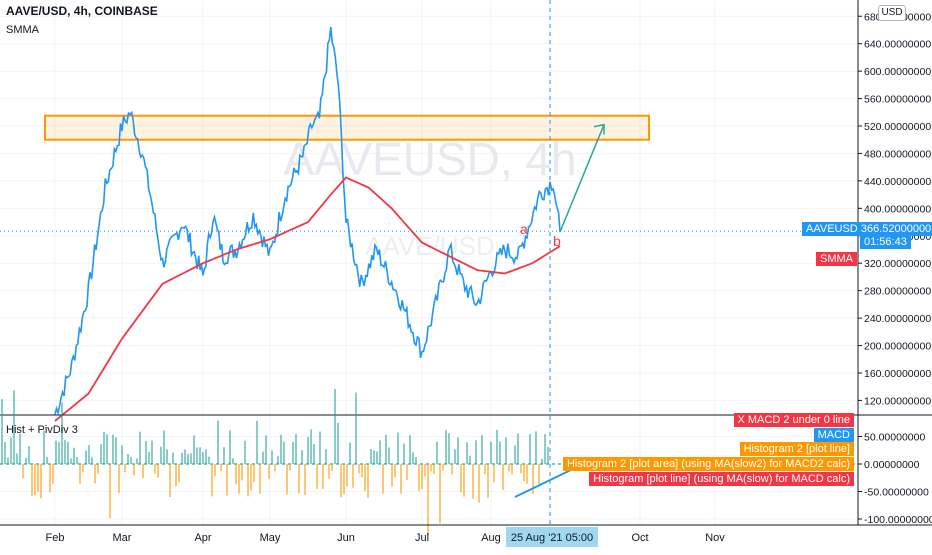 The height and width of the screenshot is (555, 932). What do you see at coordinates (896, 229) in the screenshot?
I see `last-price: 366.52000000` at bounding box center [896, 229].